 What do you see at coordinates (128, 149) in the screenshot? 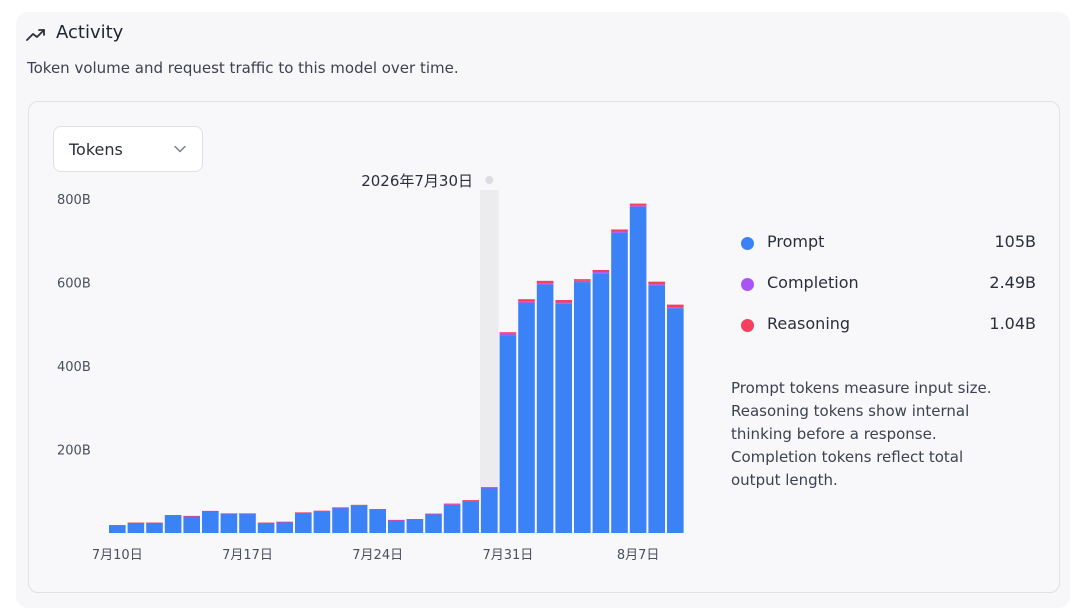
I see `metric-dropdown: Tokens` at bounding box center [128, 149].